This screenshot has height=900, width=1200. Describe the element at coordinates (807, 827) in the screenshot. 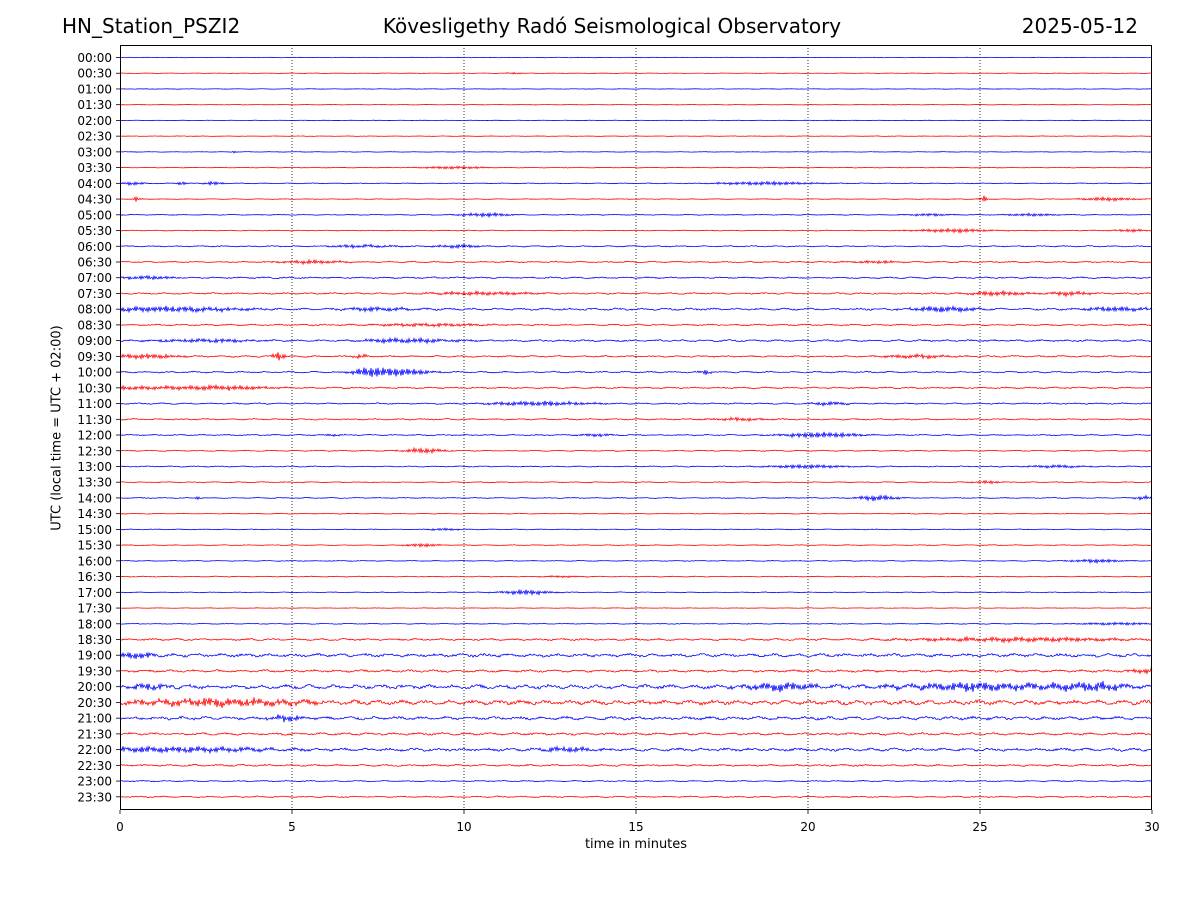

I see `x-tick-label: 20` at that location.